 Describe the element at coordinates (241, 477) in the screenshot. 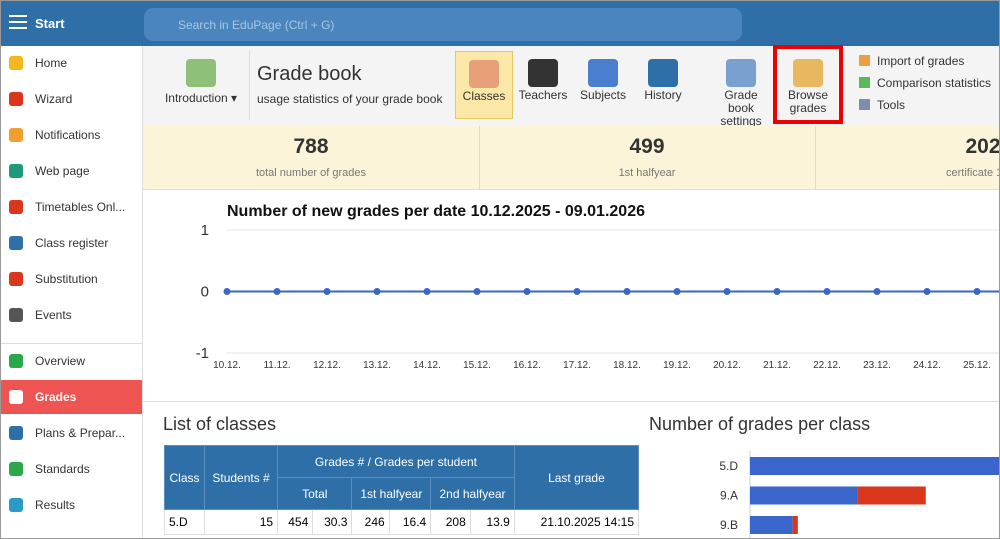

I see `header-cell: Students #` at that location.